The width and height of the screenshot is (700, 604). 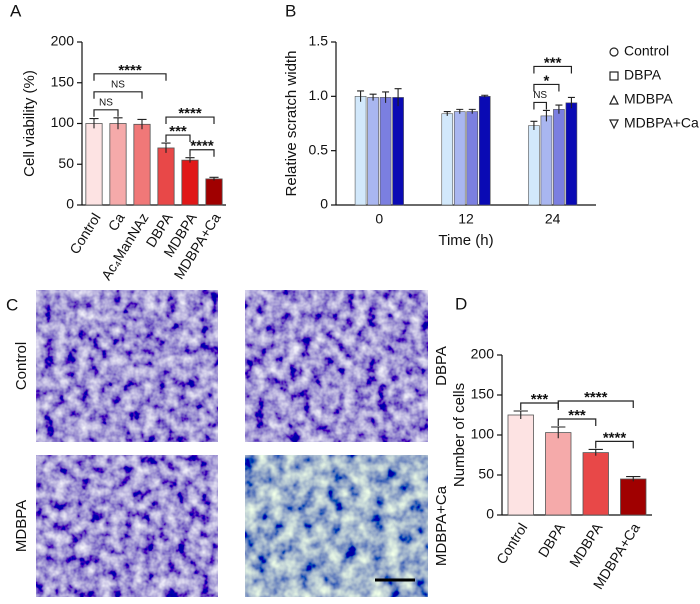 What do you see at coordinates (648, 99) in the screenshot?
I see `legend-label: MDBPA` at bounding box center [648, 99].